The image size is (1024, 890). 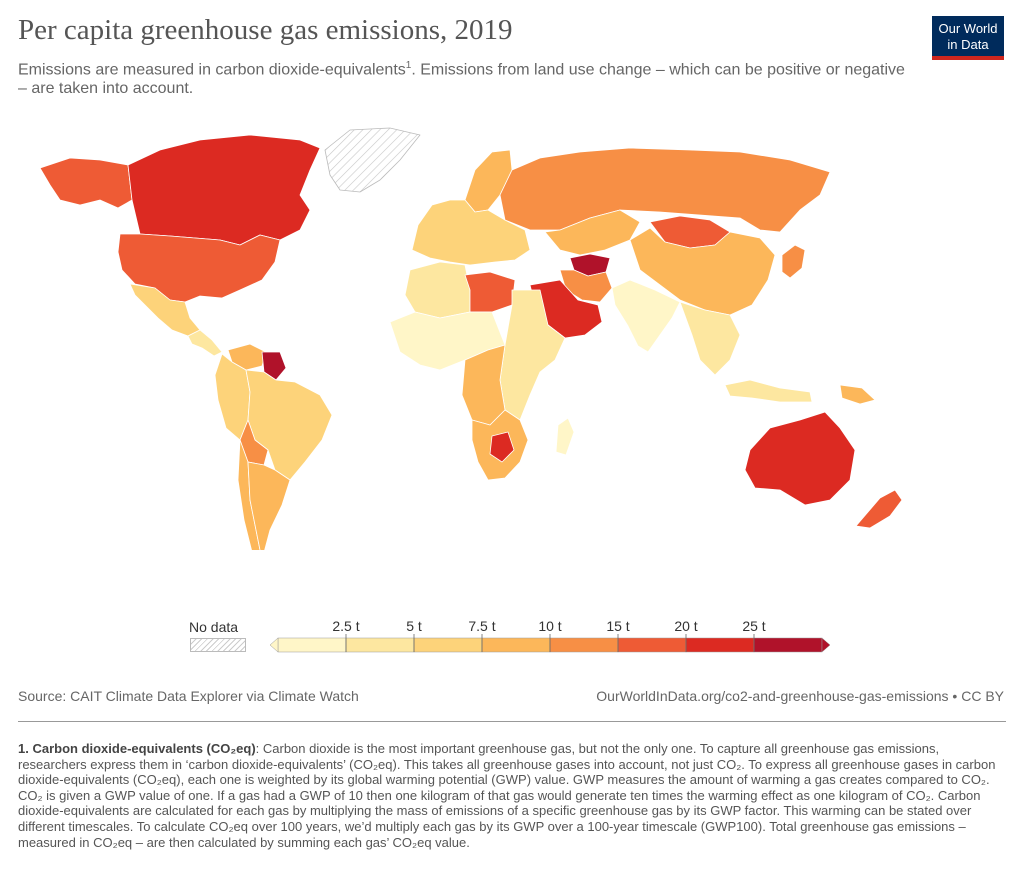 What do you see at coordinates (205, 343) in the screenshot?
I see `region-central-america` at bounding box center [205, 343].